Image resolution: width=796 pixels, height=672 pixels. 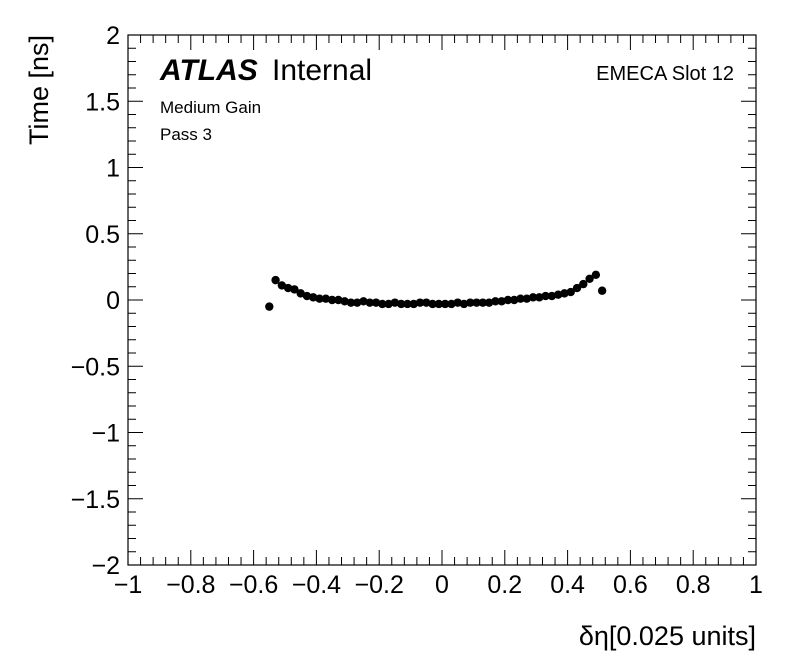 What do you see at coordinates (102, 235) in the screenshot?
I see `y-tick-label: 0.5` at bounding box center [102, 235].